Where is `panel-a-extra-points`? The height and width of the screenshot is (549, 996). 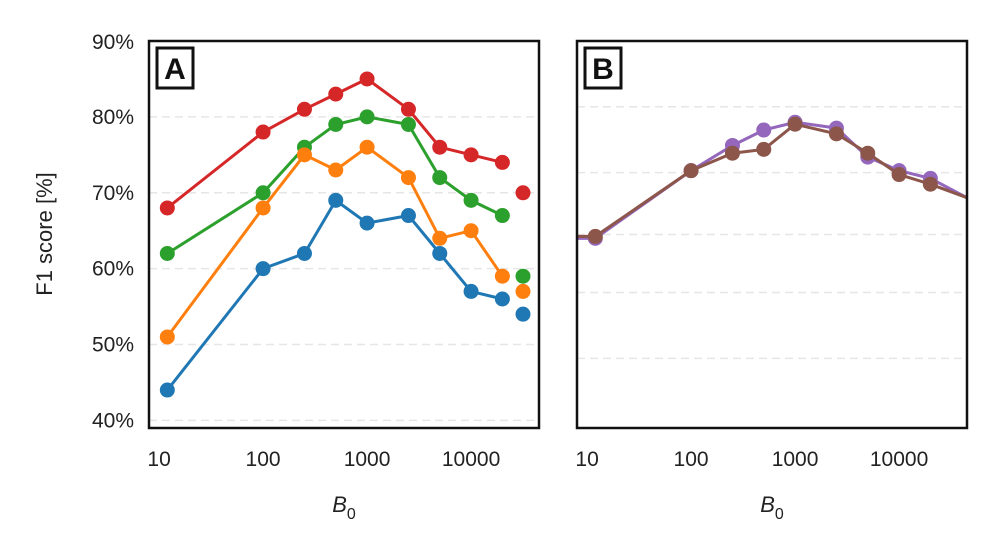 panel-a-extra-points is located at coordinates (523, 253).